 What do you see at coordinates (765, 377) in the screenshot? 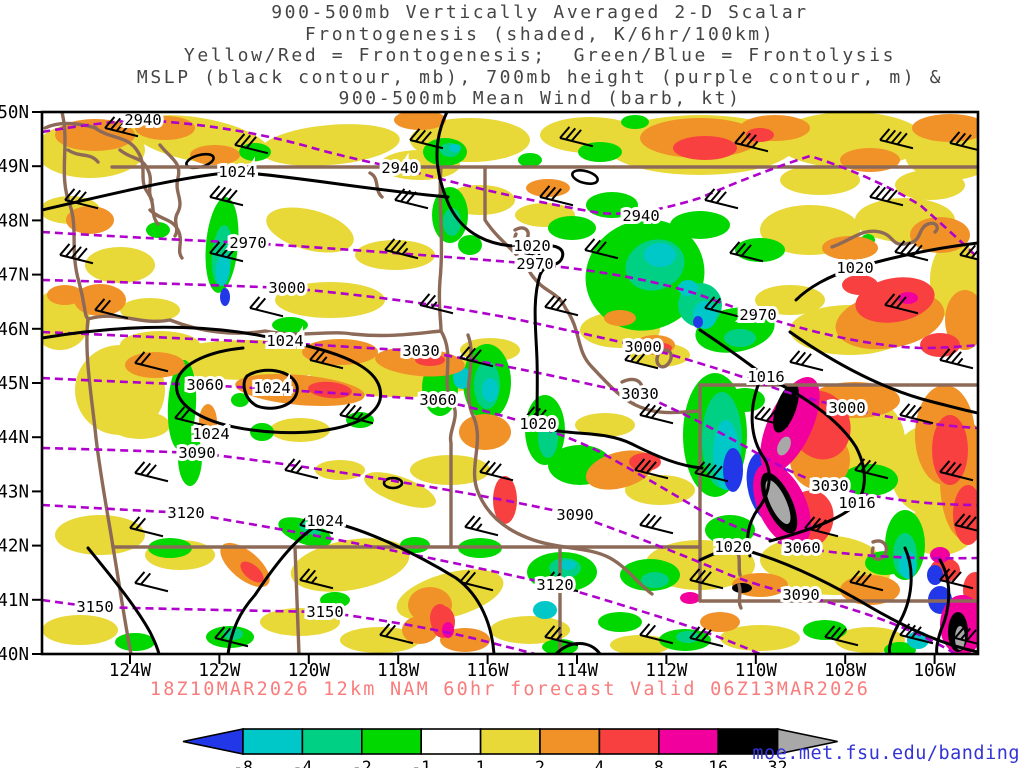
I see `contour-label: 1016` at bounding box center [765, 377].